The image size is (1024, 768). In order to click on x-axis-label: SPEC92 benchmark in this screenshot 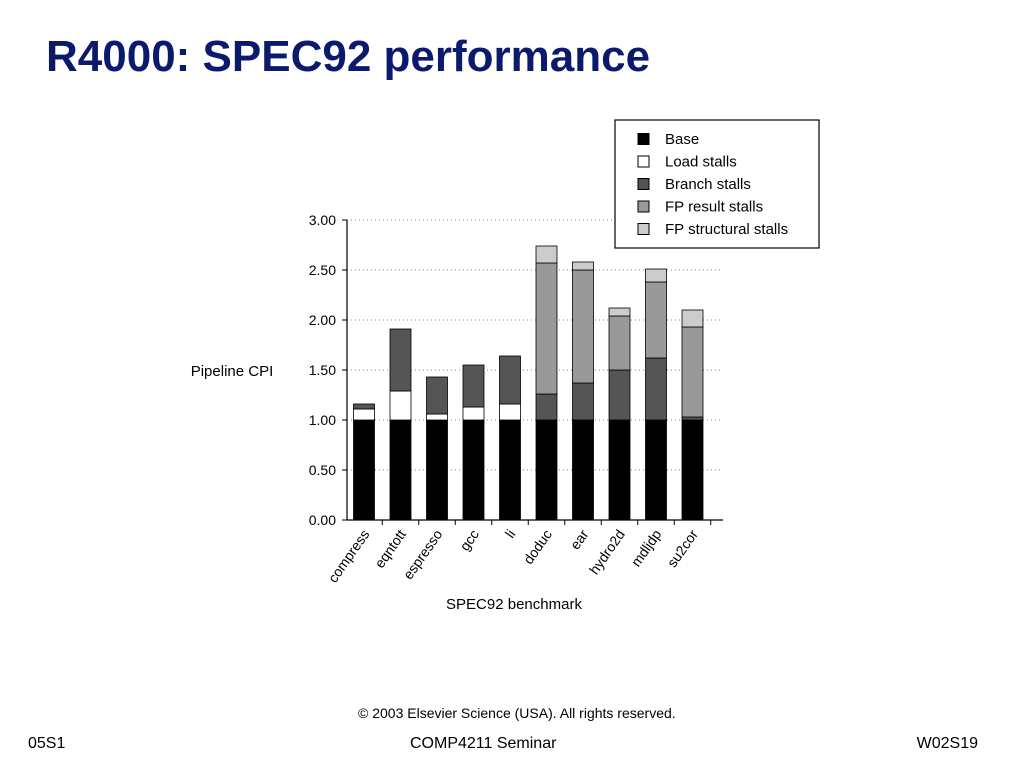, I will do `click(514, 604)`.